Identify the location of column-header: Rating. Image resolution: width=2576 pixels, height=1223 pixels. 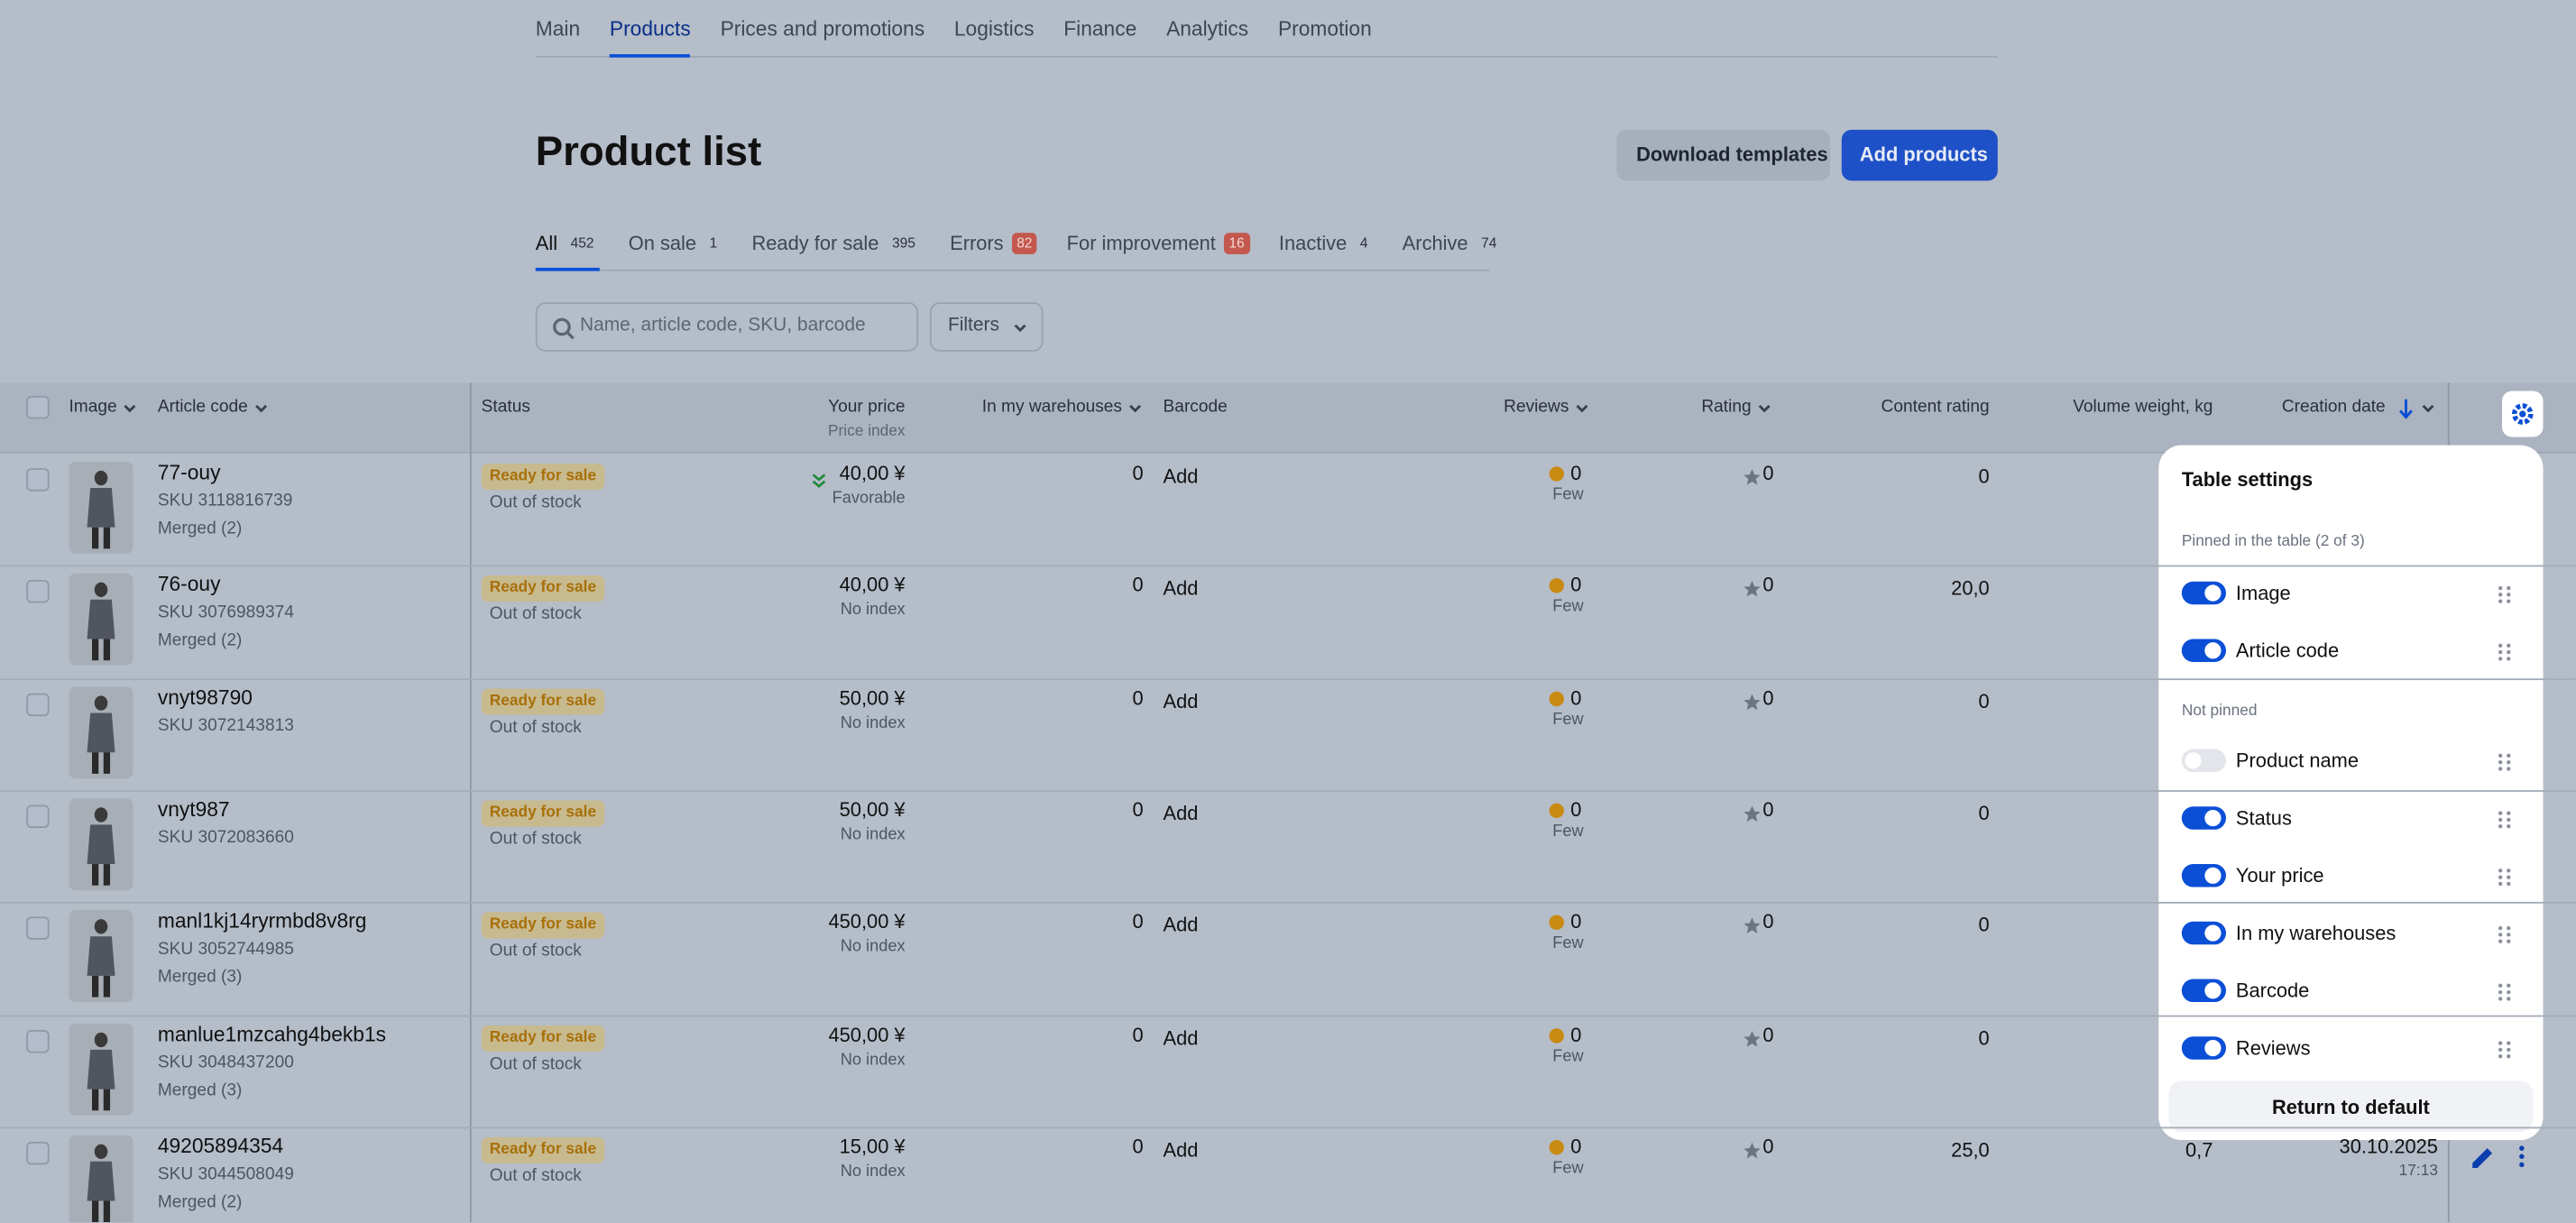
(1727, 407).